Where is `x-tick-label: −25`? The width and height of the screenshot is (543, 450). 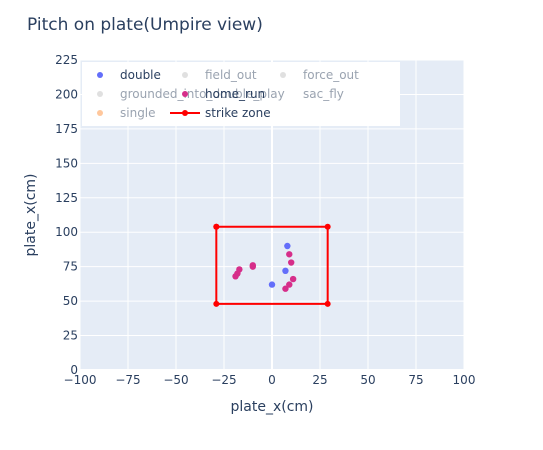
x-tick-label: −25 is located at coordinates (223, 380).